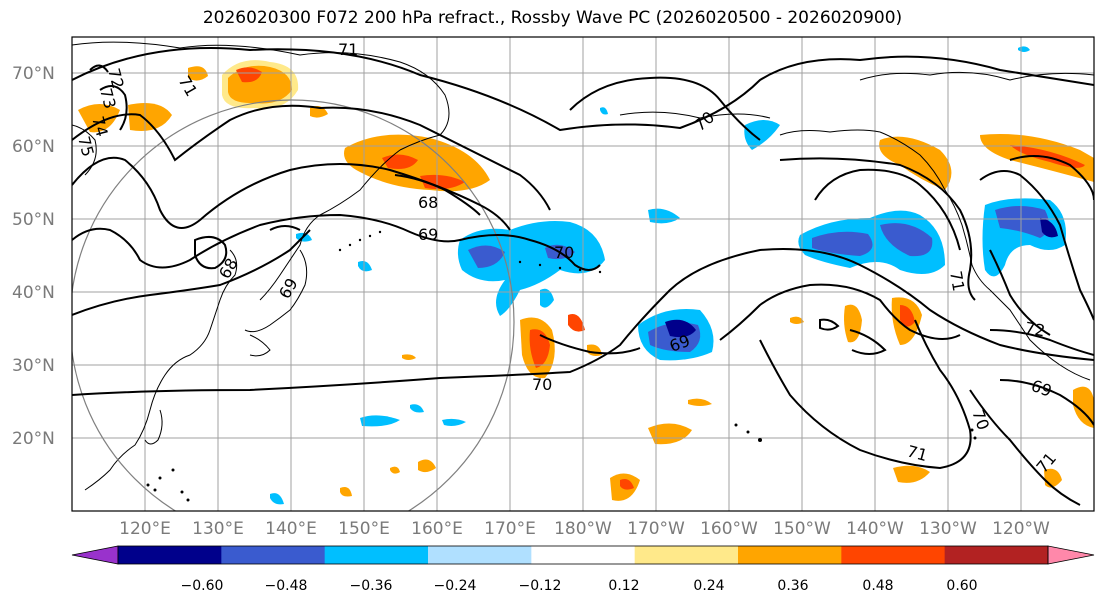 The height and width of the screenshot is (604, 1105). Describe the element at coordinates (33, 220) in the screenshot. I see `lat-label: 50°N` at that location.